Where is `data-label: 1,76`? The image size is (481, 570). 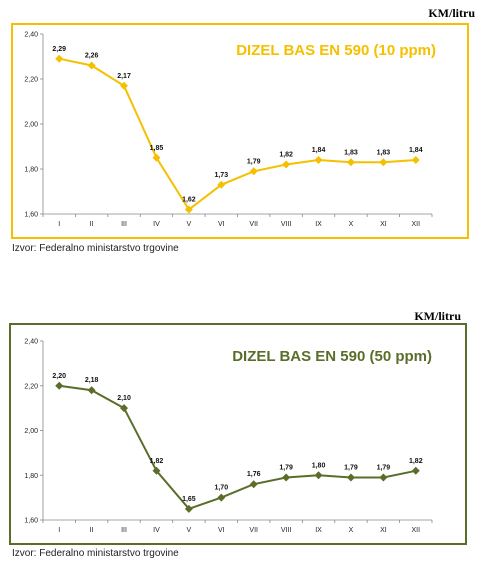 data-label: 1,76 is located at coordinates (254, 474).